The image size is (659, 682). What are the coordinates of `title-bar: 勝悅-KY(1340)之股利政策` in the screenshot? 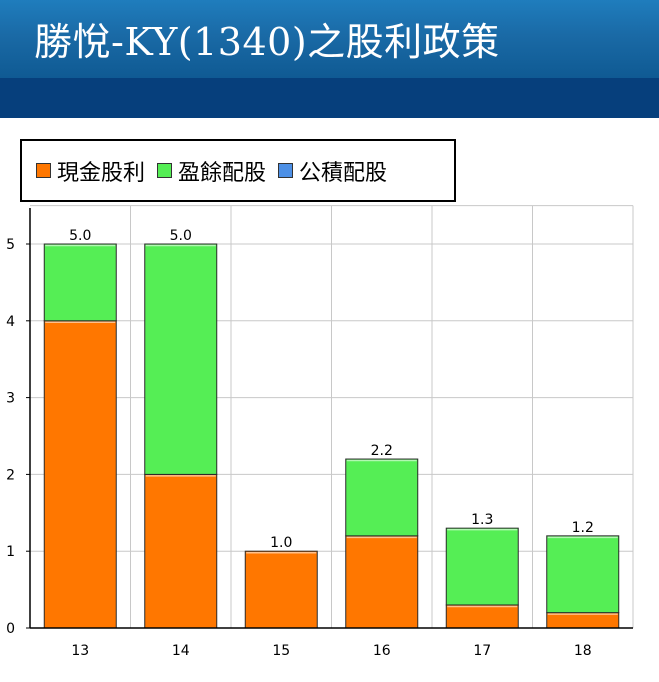 It's located at (329, 39).